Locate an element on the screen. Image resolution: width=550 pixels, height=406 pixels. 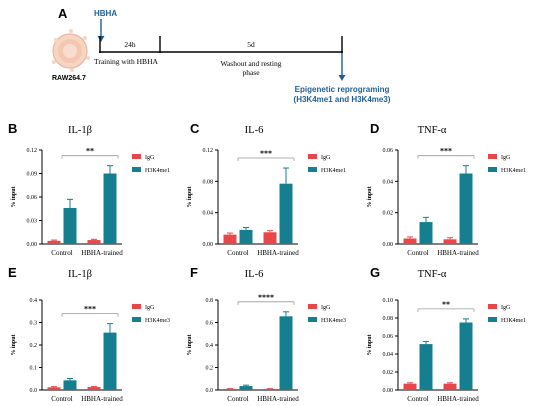
outcome-arrow-head is located at coordinates (342, 78).